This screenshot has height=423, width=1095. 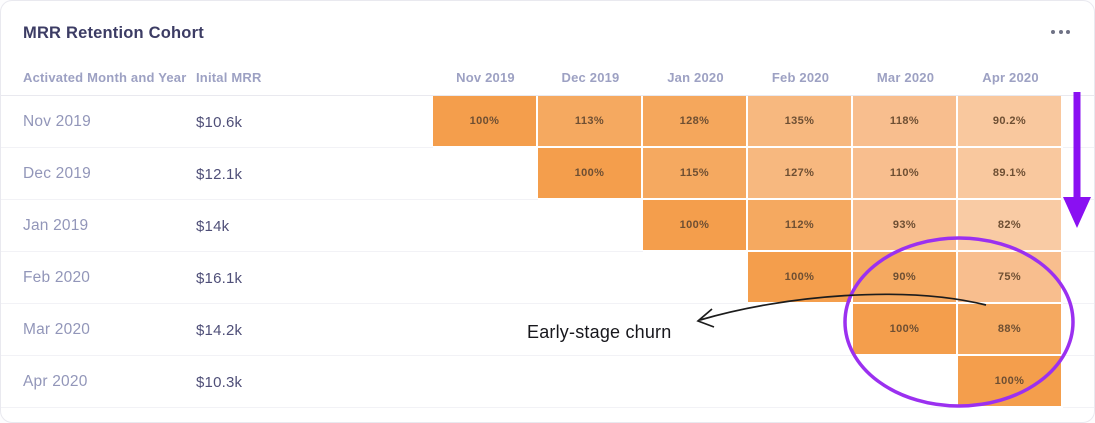 What do you see at coordinates (219, 330) in the screenshot?
I see `initial-mrr-value: $14.2k` at bounding box center [219, 330].